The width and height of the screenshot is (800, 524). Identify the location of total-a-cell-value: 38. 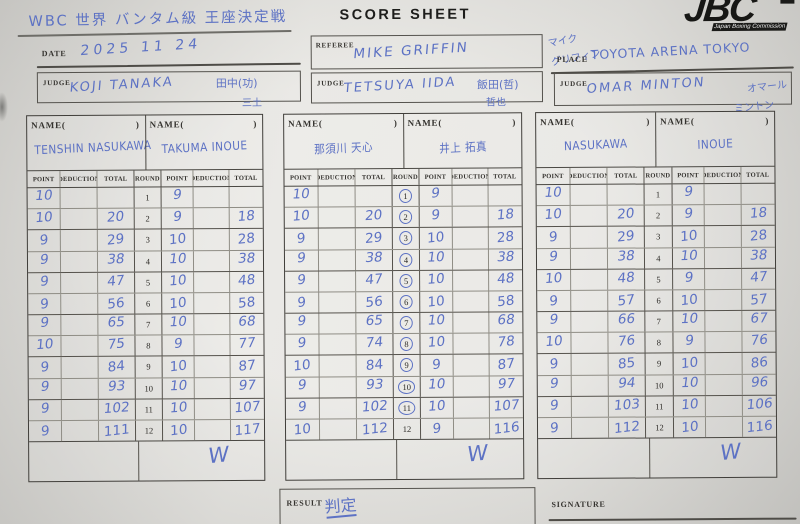
(116, 259).